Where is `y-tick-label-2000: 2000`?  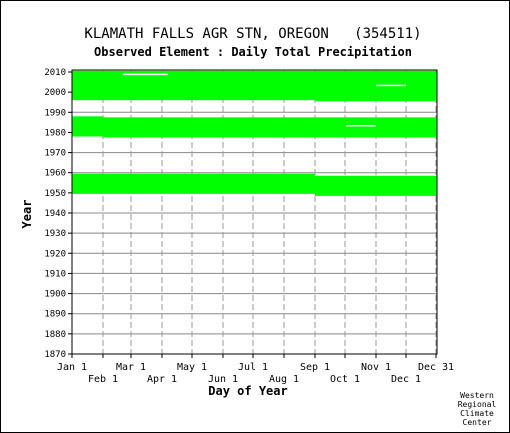
y-tick-label-2000: 2000 is located at coordinates (55, 93).